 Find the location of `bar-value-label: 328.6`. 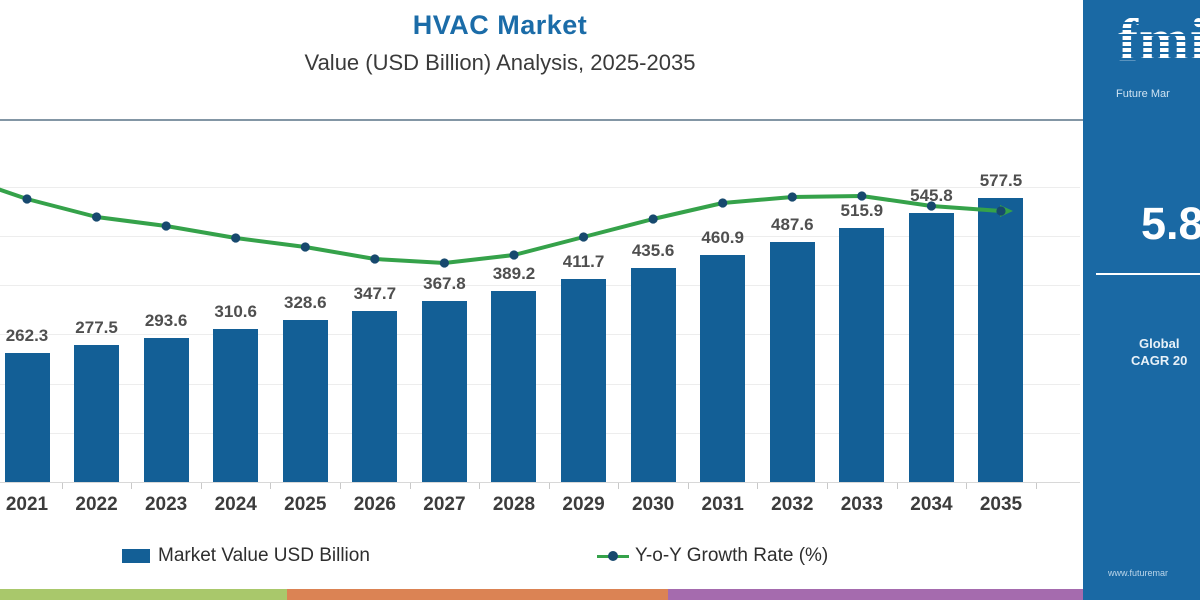

bar-value-label: 328.6 is located at coordinates (305, 303).